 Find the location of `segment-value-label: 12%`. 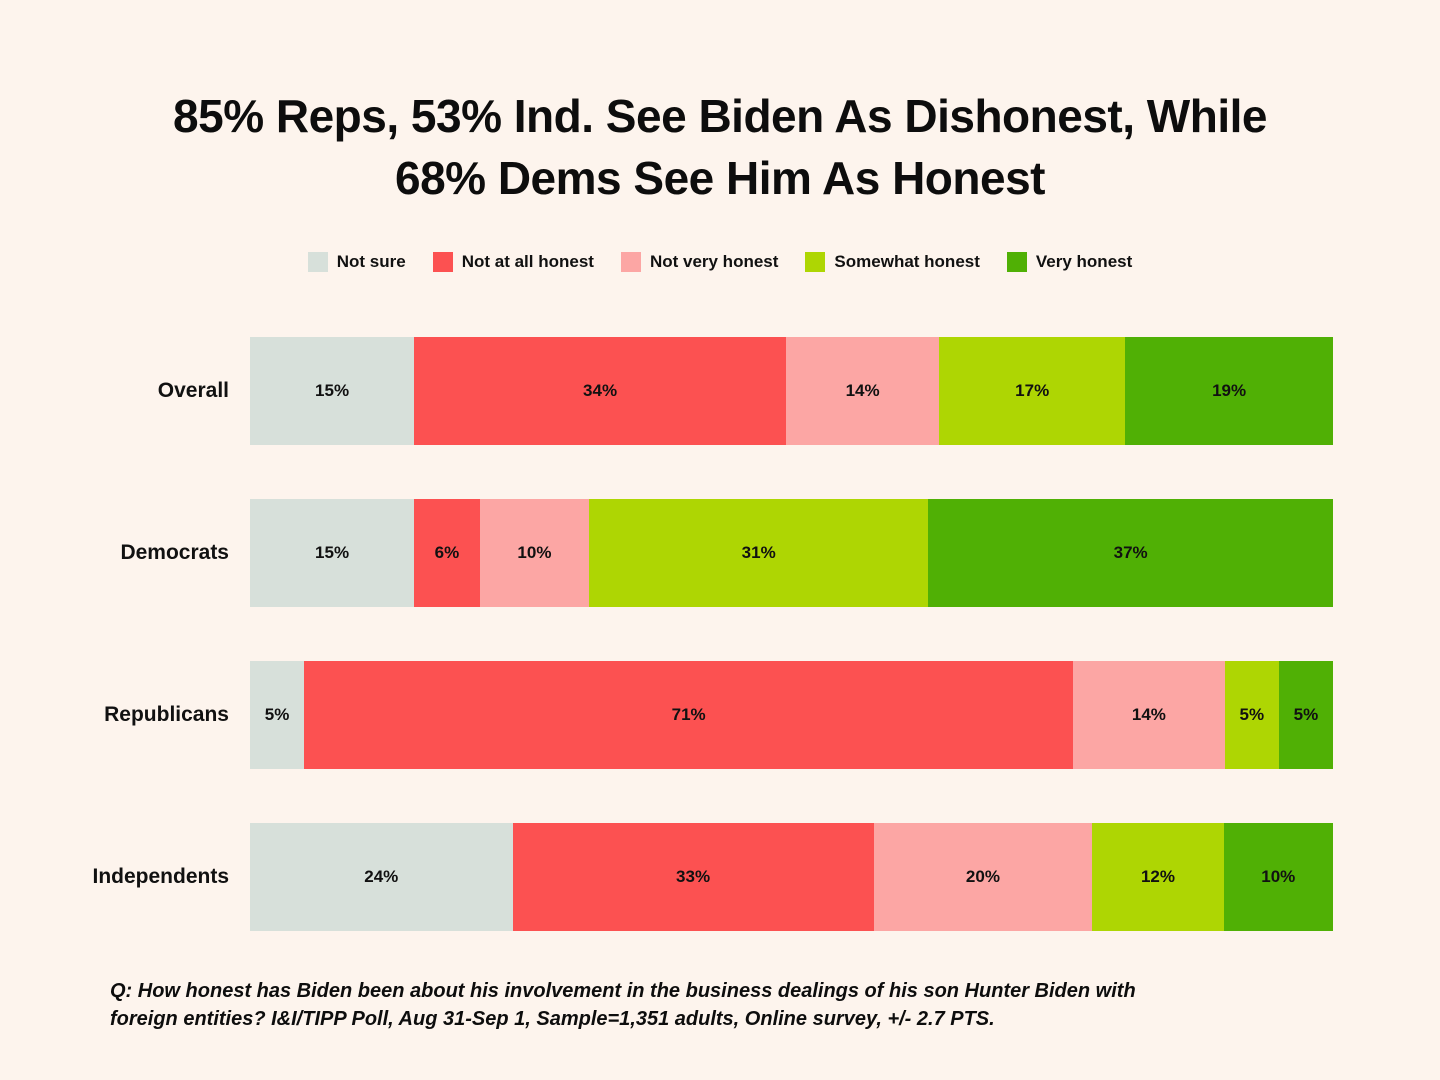

segment-value-label: 12% is located at coordinates (1157, 876).